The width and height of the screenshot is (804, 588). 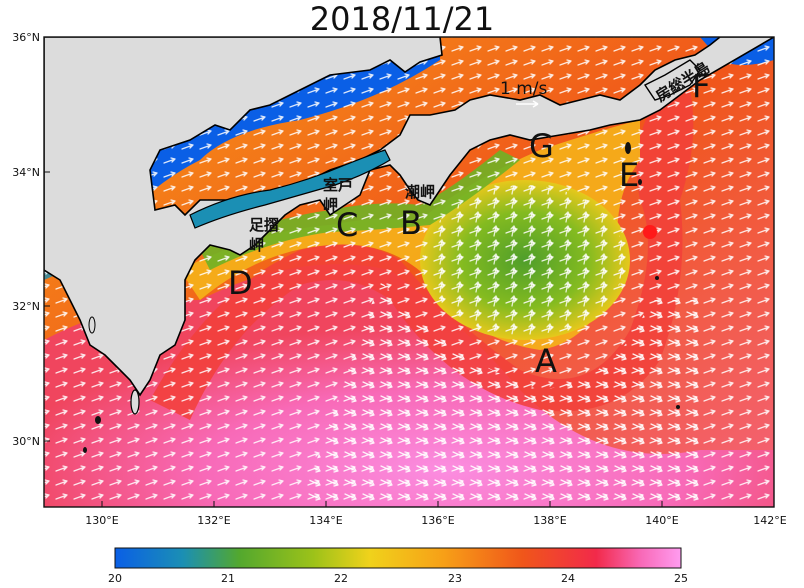 I want to click on lat-axis: 36°N 34°N 32°N 30°N, so click(x=31, y=239).